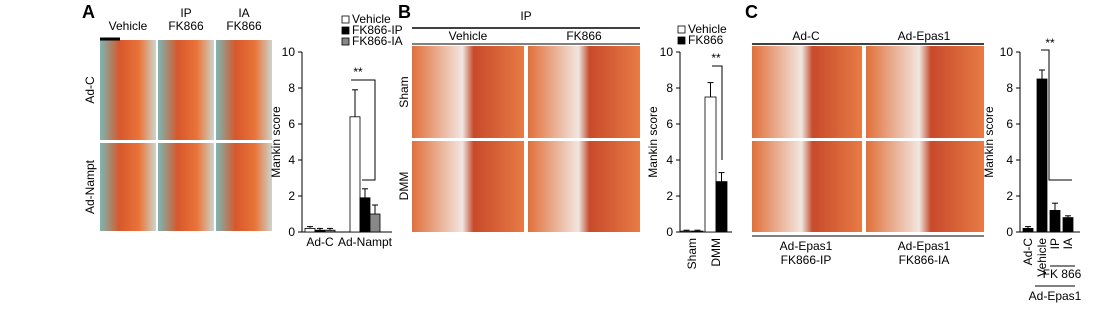 This screenshot has width=1095, height=311. I want to click on legend-label: FK866-IA, so click(377, 41).